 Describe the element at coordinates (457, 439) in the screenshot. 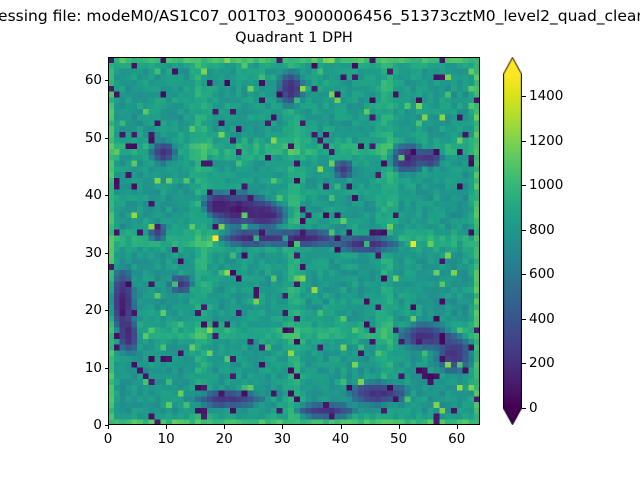

I see `x-tick-label: 60` at that location.